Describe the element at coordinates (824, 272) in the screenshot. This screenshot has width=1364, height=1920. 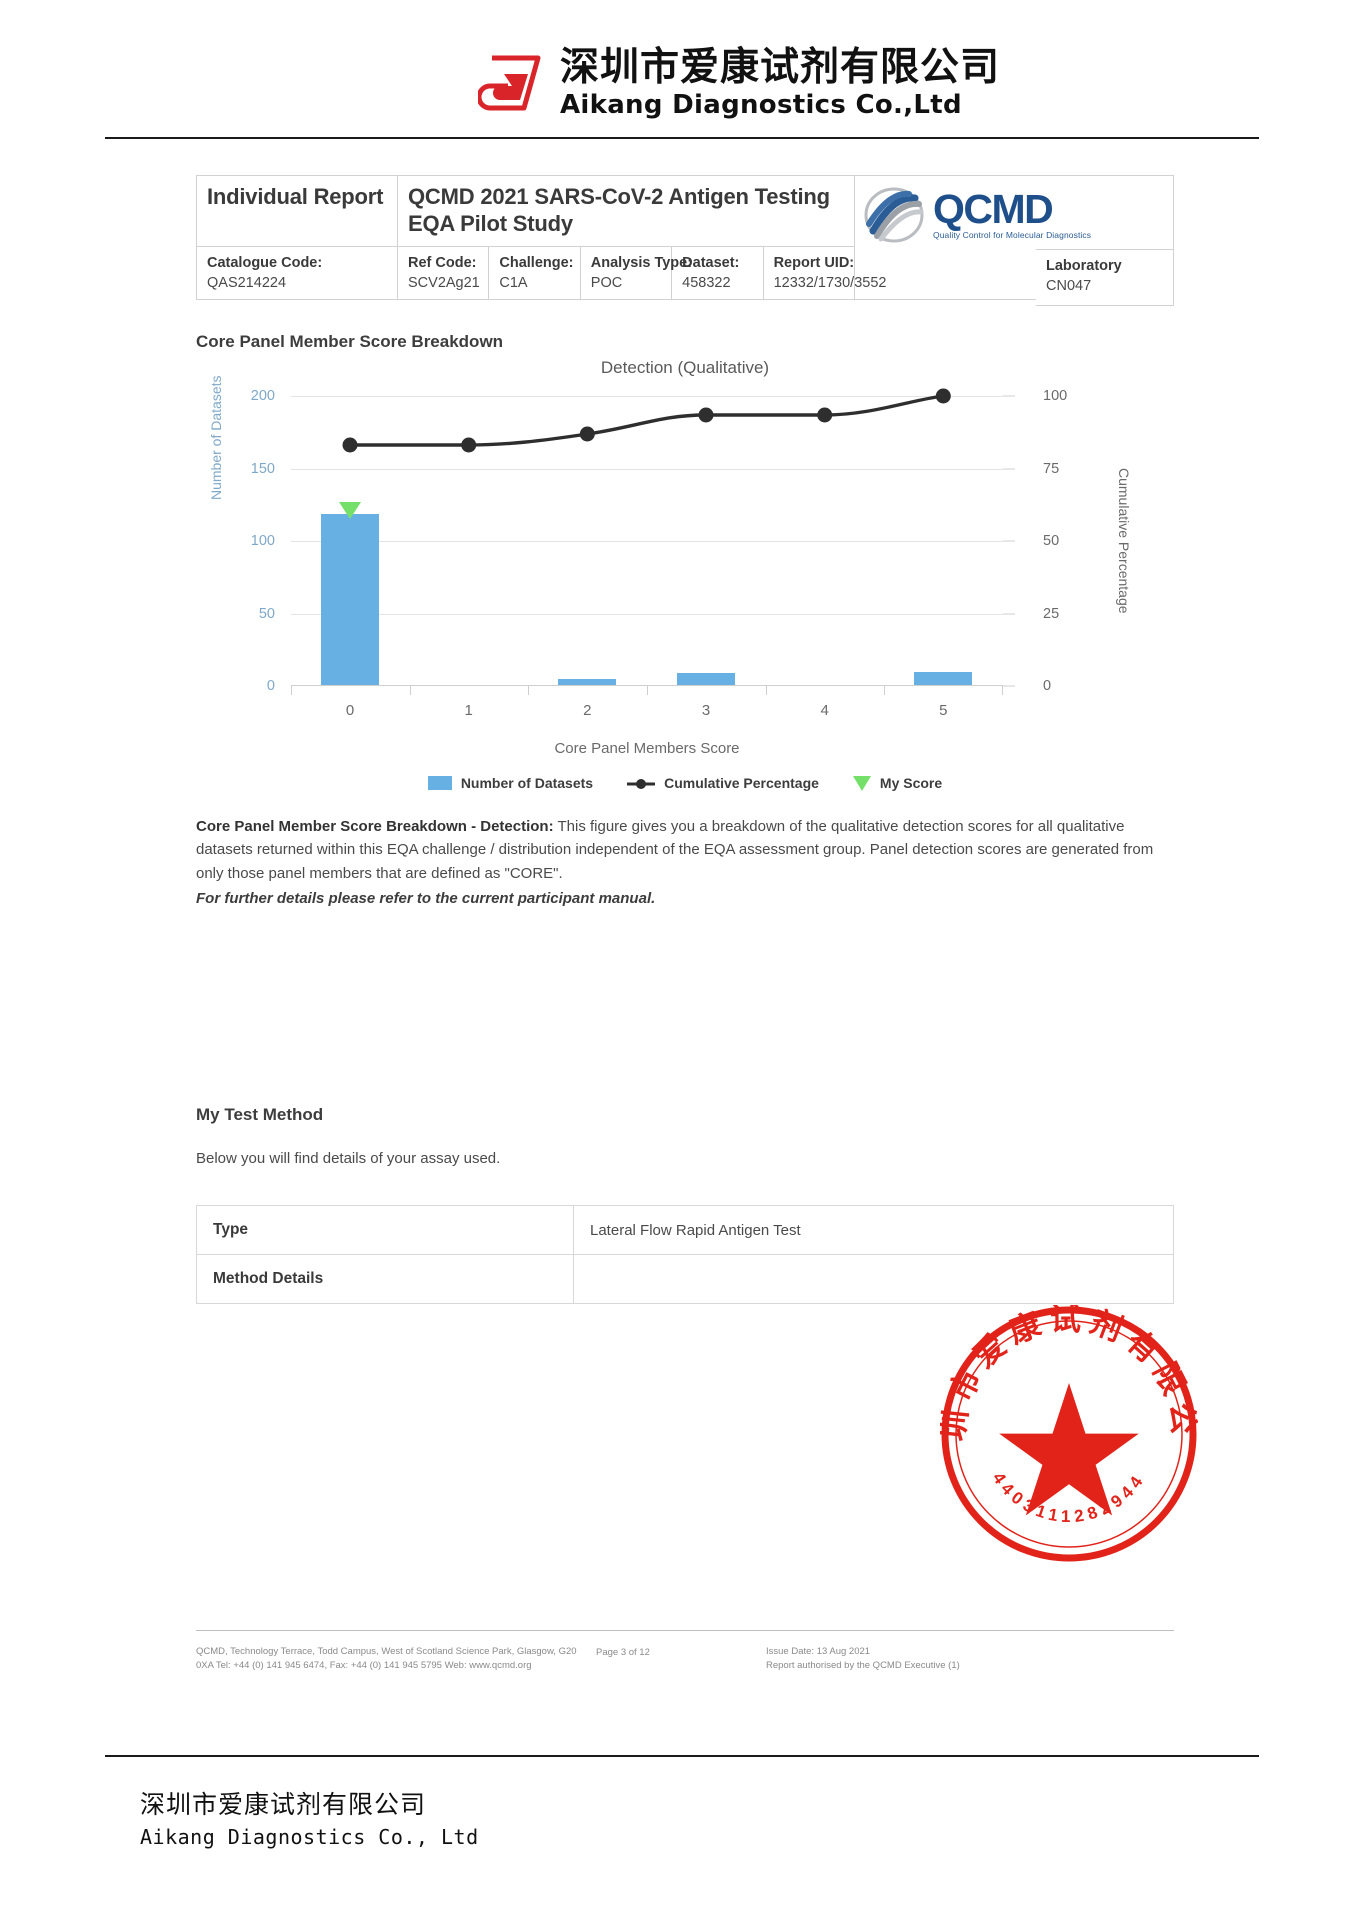
I see `meta-cell-report-uid: Report UID: 12332/1730/3552` at that location.